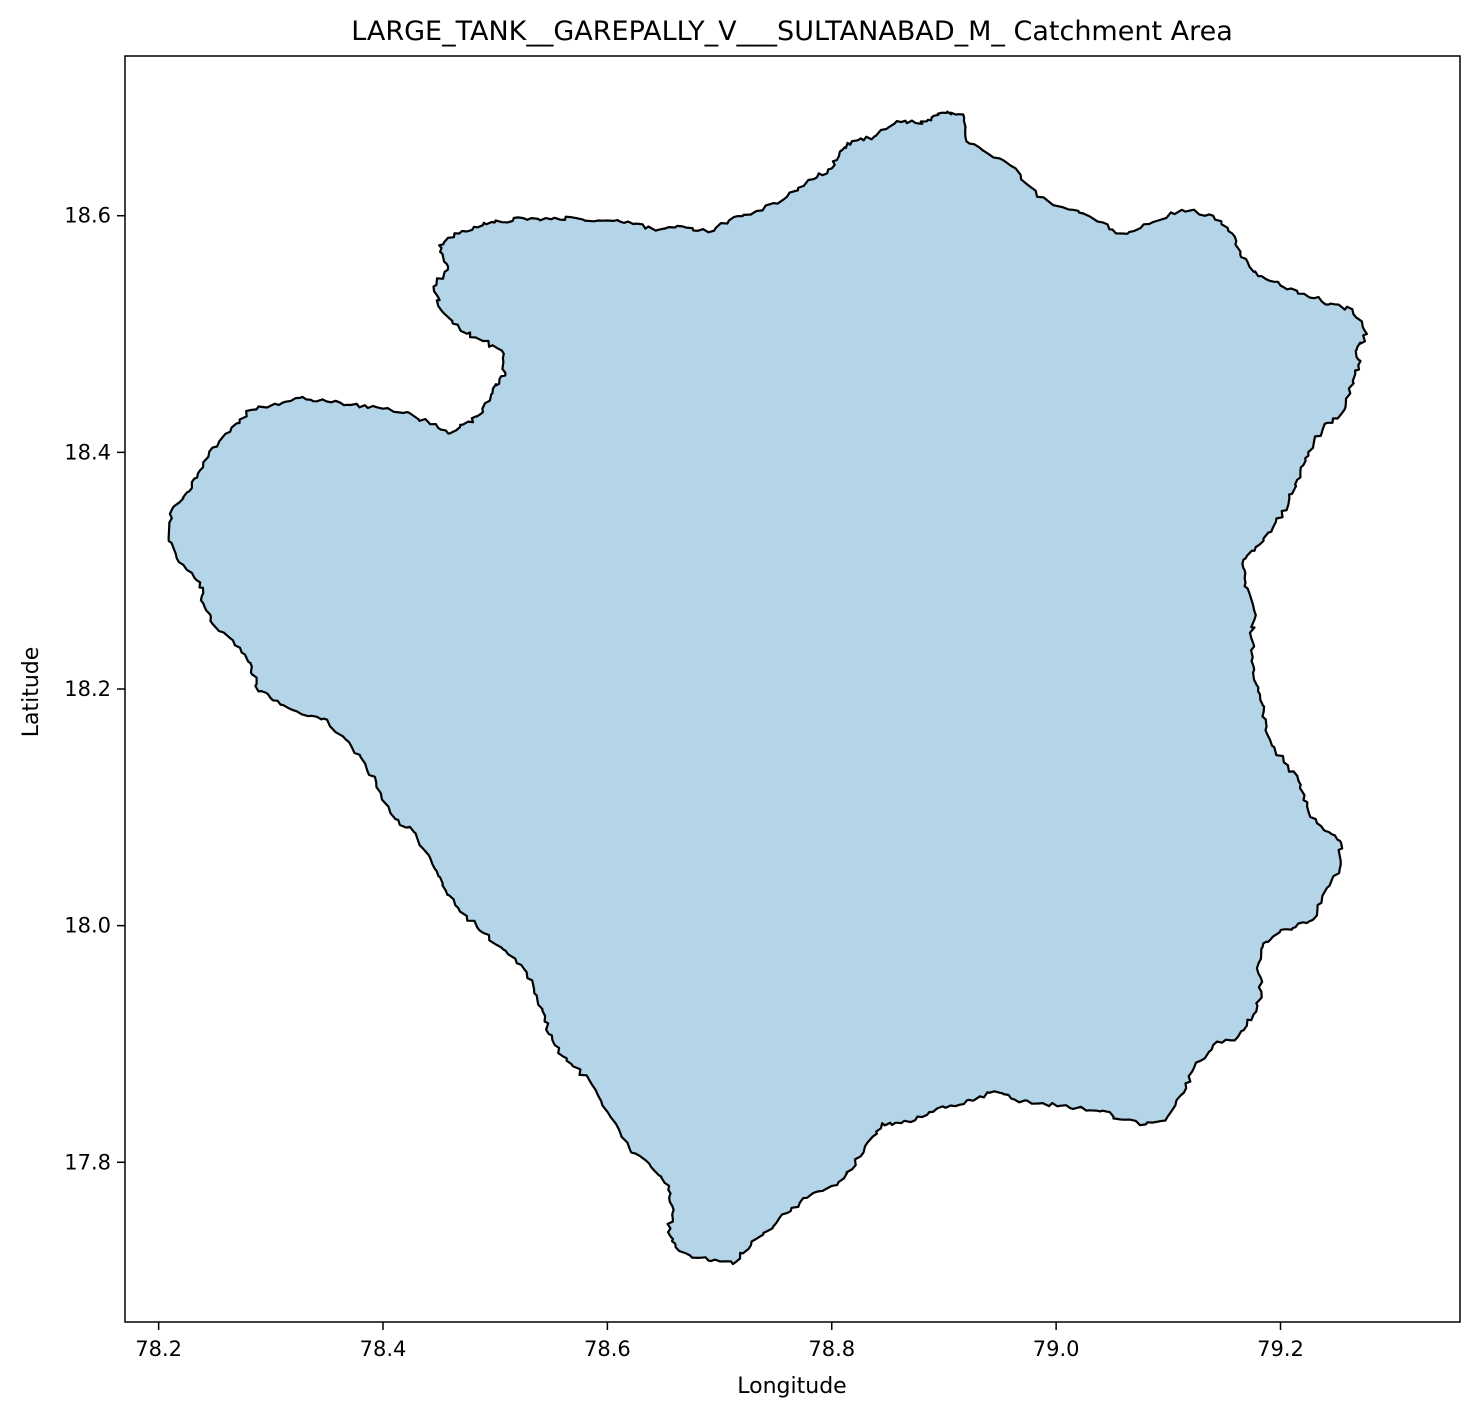 The width and height of the screenshot is (1477, 1417). What do you see at coordinates (1056, 1349) in the screenshot?
I see `x-tick-label: 79.0` at bounding box center [1056, 1349].